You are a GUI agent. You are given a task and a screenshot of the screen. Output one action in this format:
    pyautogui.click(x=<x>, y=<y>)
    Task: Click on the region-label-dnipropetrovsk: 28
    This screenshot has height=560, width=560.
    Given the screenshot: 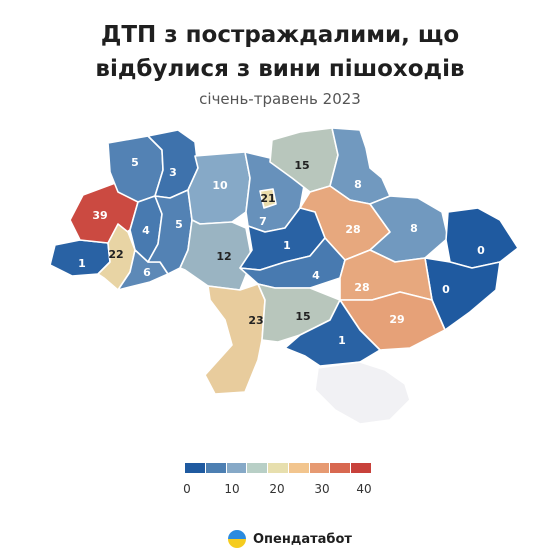 What is the action you would take?
    pyautogui.click(x=361, y=287)
    